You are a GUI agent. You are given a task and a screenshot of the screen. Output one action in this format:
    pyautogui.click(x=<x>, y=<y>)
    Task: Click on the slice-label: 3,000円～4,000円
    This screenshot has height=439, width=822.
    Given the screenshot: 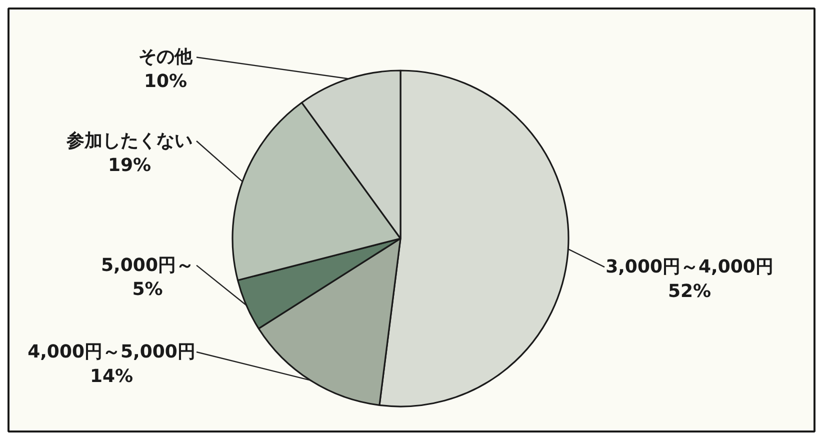 What is the action you would take?
    pyautogui.click(x=690, y=267)
    